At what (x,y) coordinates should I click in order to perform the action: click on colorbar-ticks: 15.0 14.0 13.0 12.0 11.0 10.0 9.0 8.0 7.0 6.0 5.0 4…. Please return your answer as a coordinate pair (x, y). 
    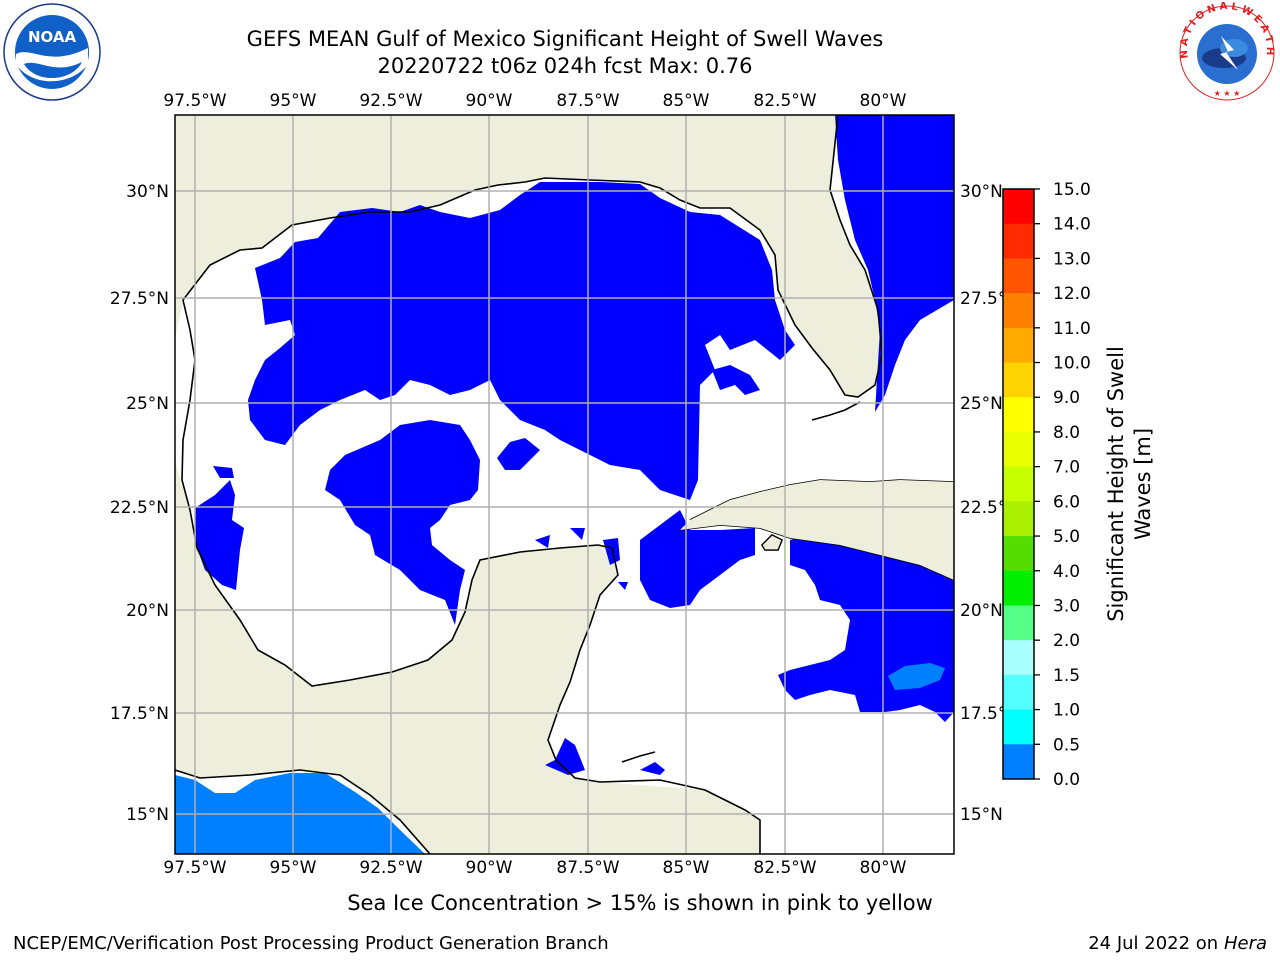
    Looking at the image, I should click on (1062, 485).